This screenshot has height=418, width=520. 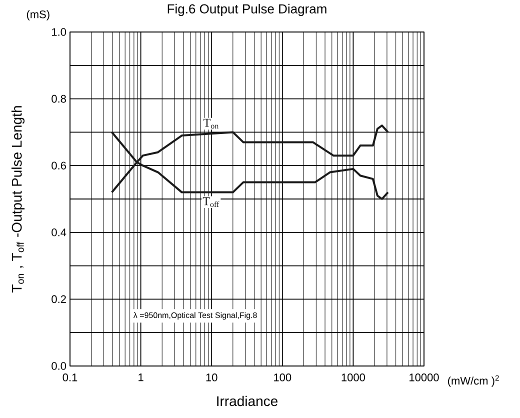 What do you see at coordinates (283, 378) in the screenshot?
I see `x-tick-label: 100` at bounding box center [283, 378].